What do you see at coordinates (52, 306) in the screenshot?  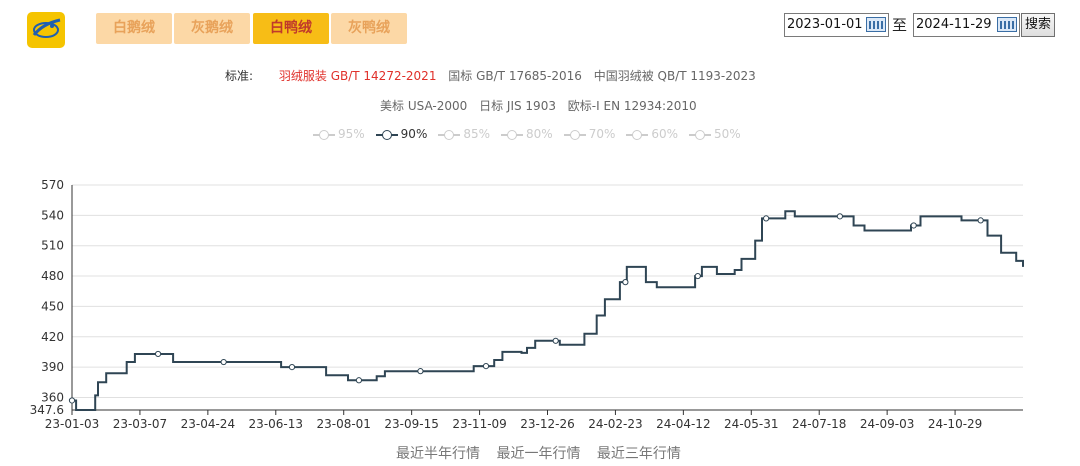 I see `y-tick-label: 450` at bounding box center [52, 306].